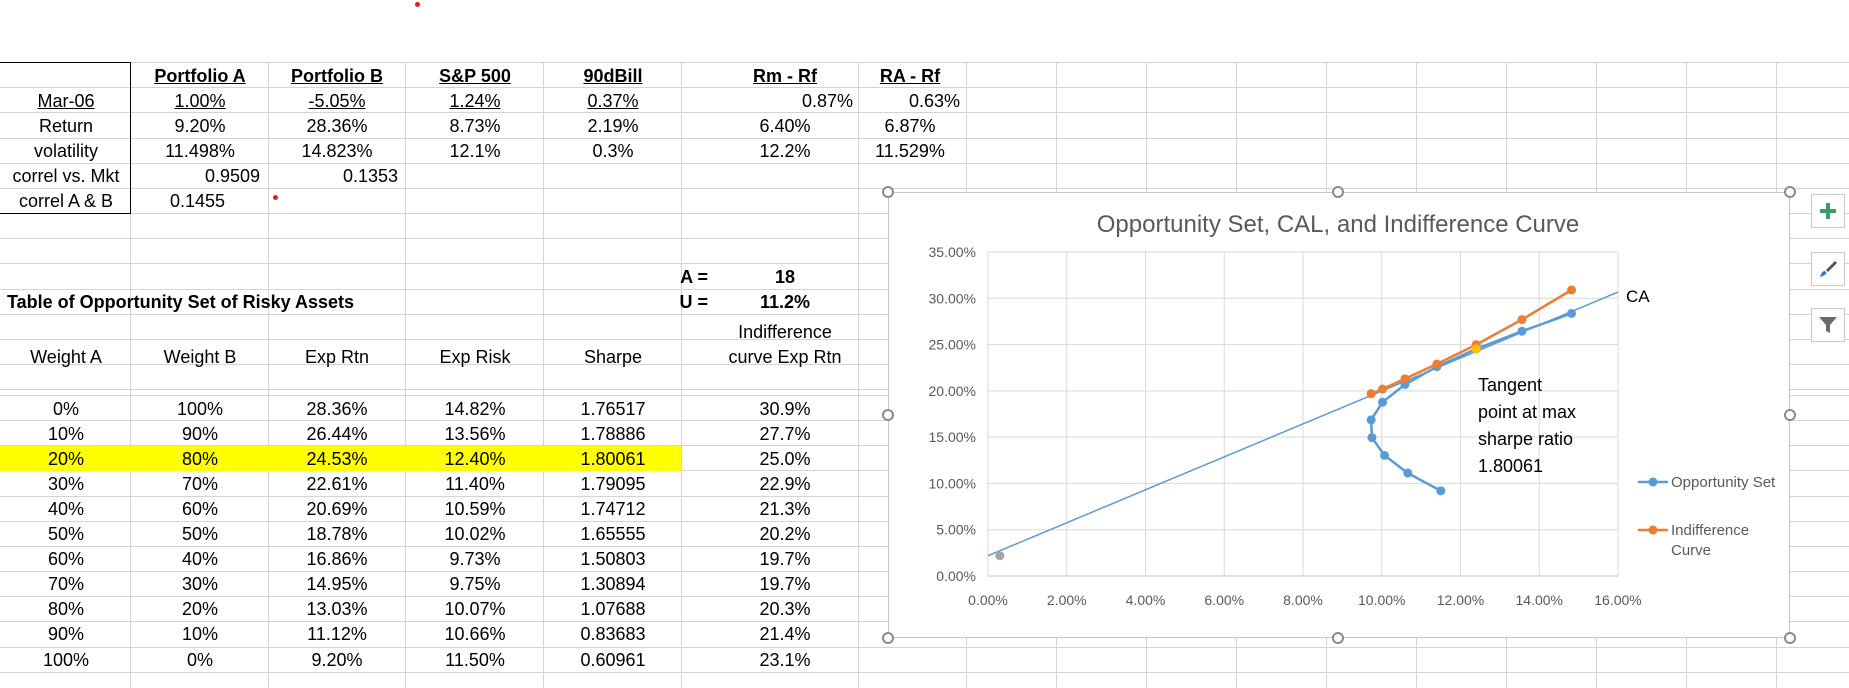 Image resolution: width=1849 pixels, height=688 pixels. I want to click on cell-return-pb: 28.36%, so click(337, 126).